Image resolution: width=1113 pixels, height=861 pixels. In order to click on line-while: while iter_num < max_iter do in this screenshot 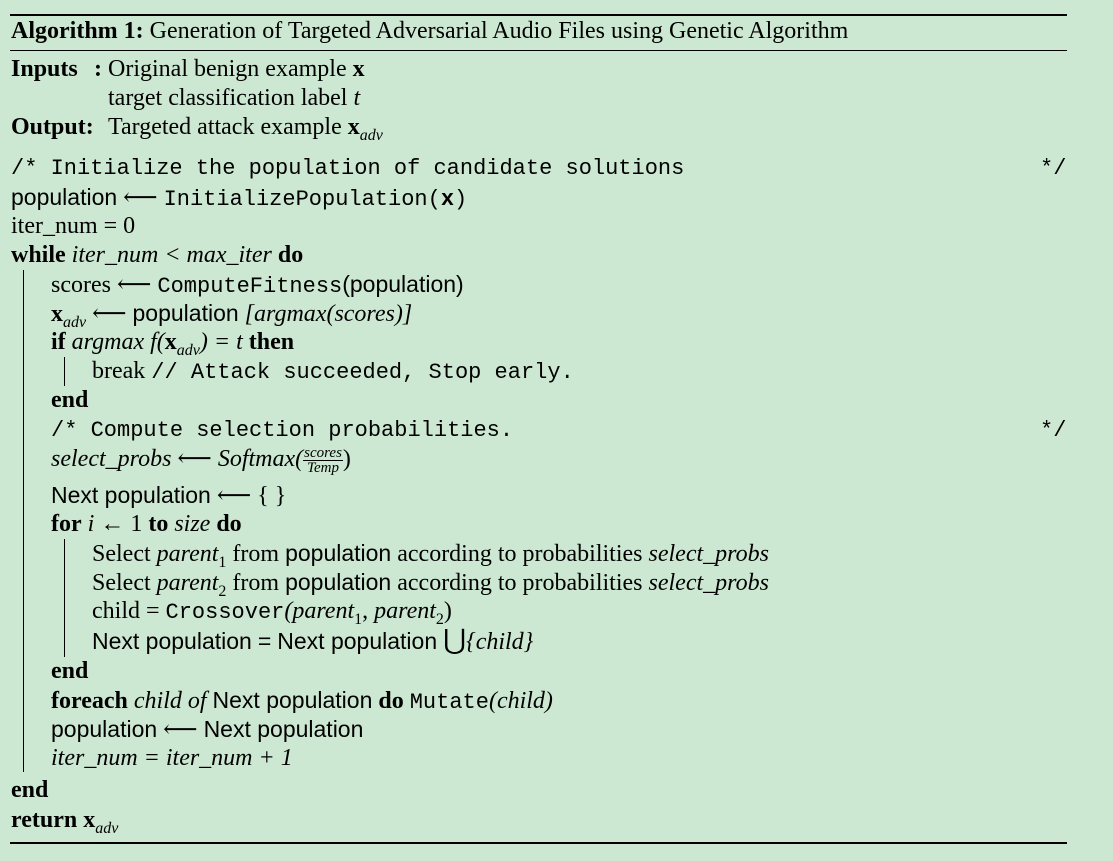, I will do `click(157, 255)`.